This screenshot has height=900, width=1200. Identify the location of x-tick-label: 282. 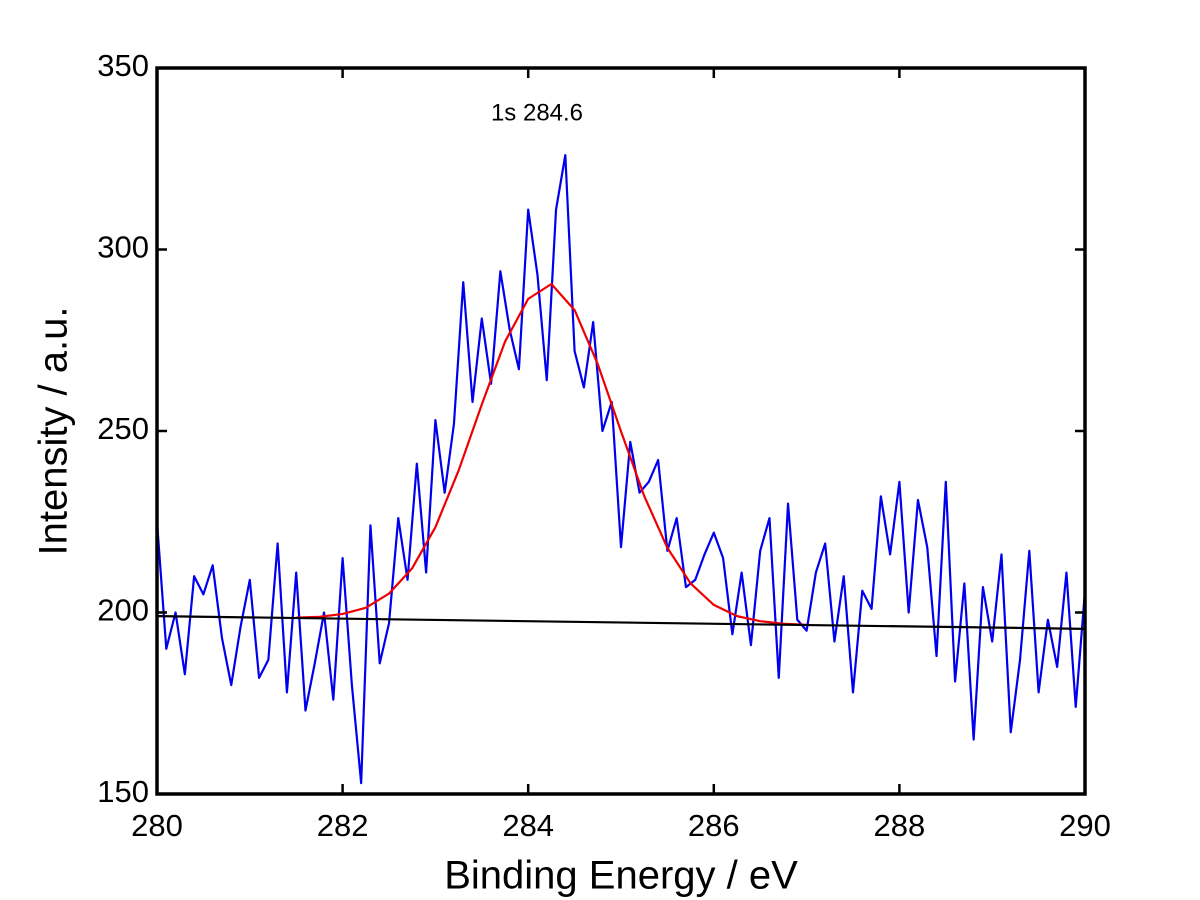
(343, 825).